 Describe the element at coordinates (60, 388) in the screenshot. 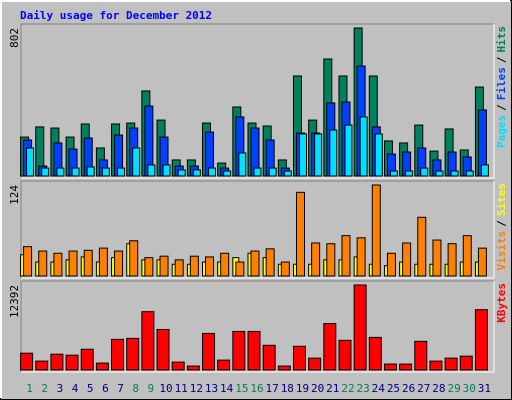

I see `x-tick-label: 3` at that location.